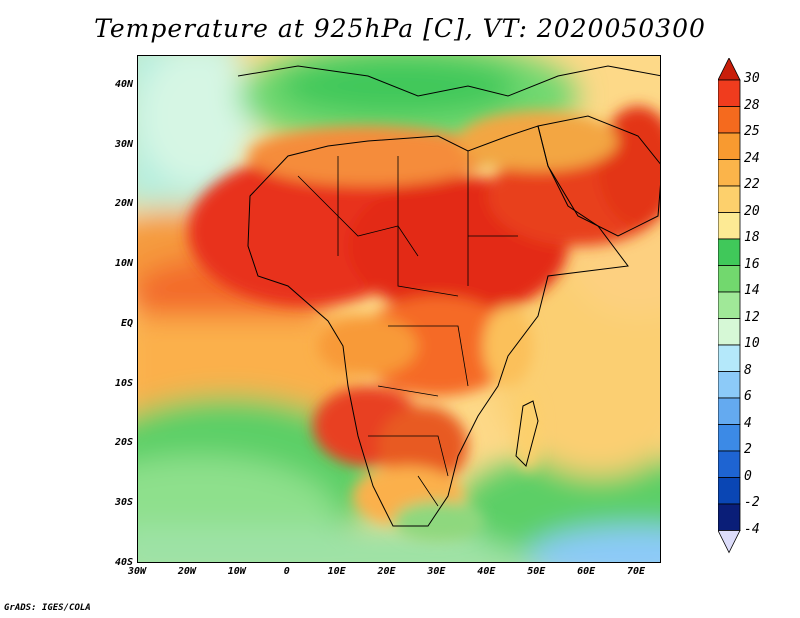 This screenshot has width=800, height=618. Describe the element at coordinates (336, 571) in the screenshot. I see `lon-tick-label: 10E` at that location.